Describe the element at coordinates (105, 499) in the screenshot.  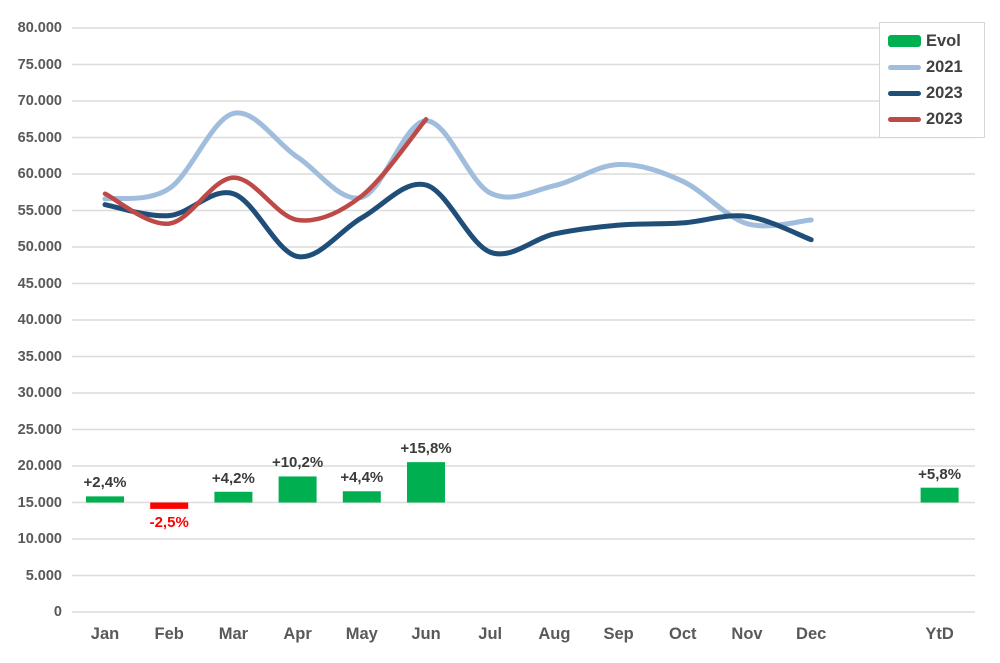
I see `evol-bar-jan` at that location.